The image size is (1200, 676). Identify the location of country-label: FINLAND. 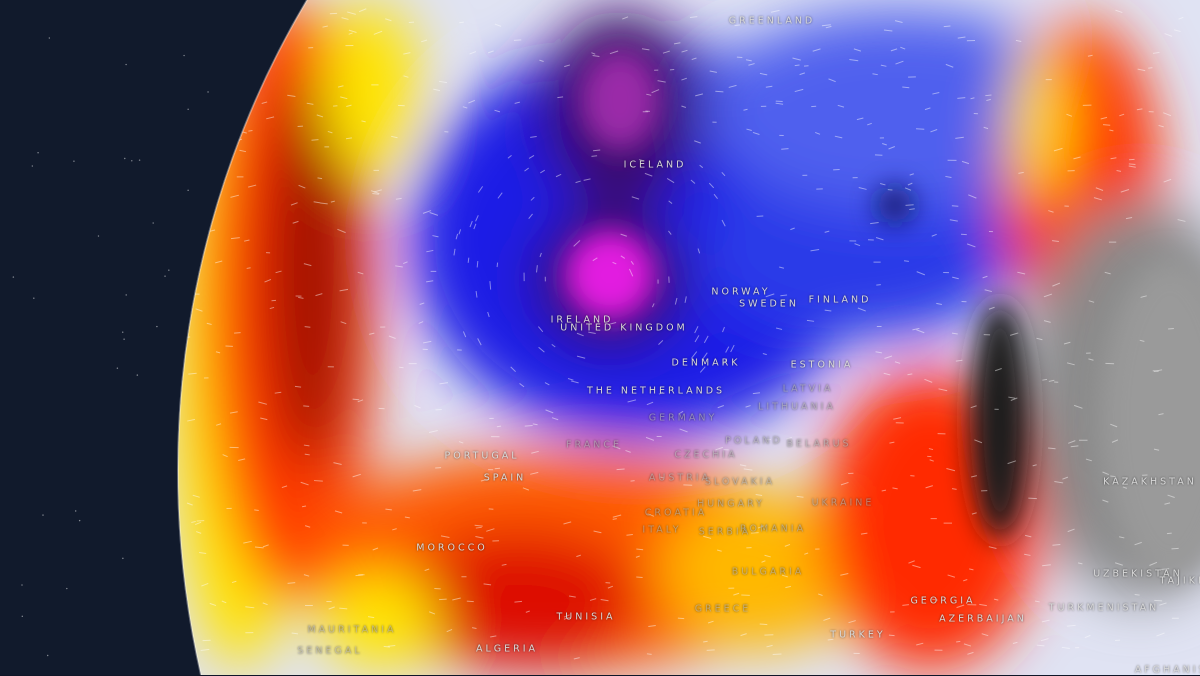
(840, 300).